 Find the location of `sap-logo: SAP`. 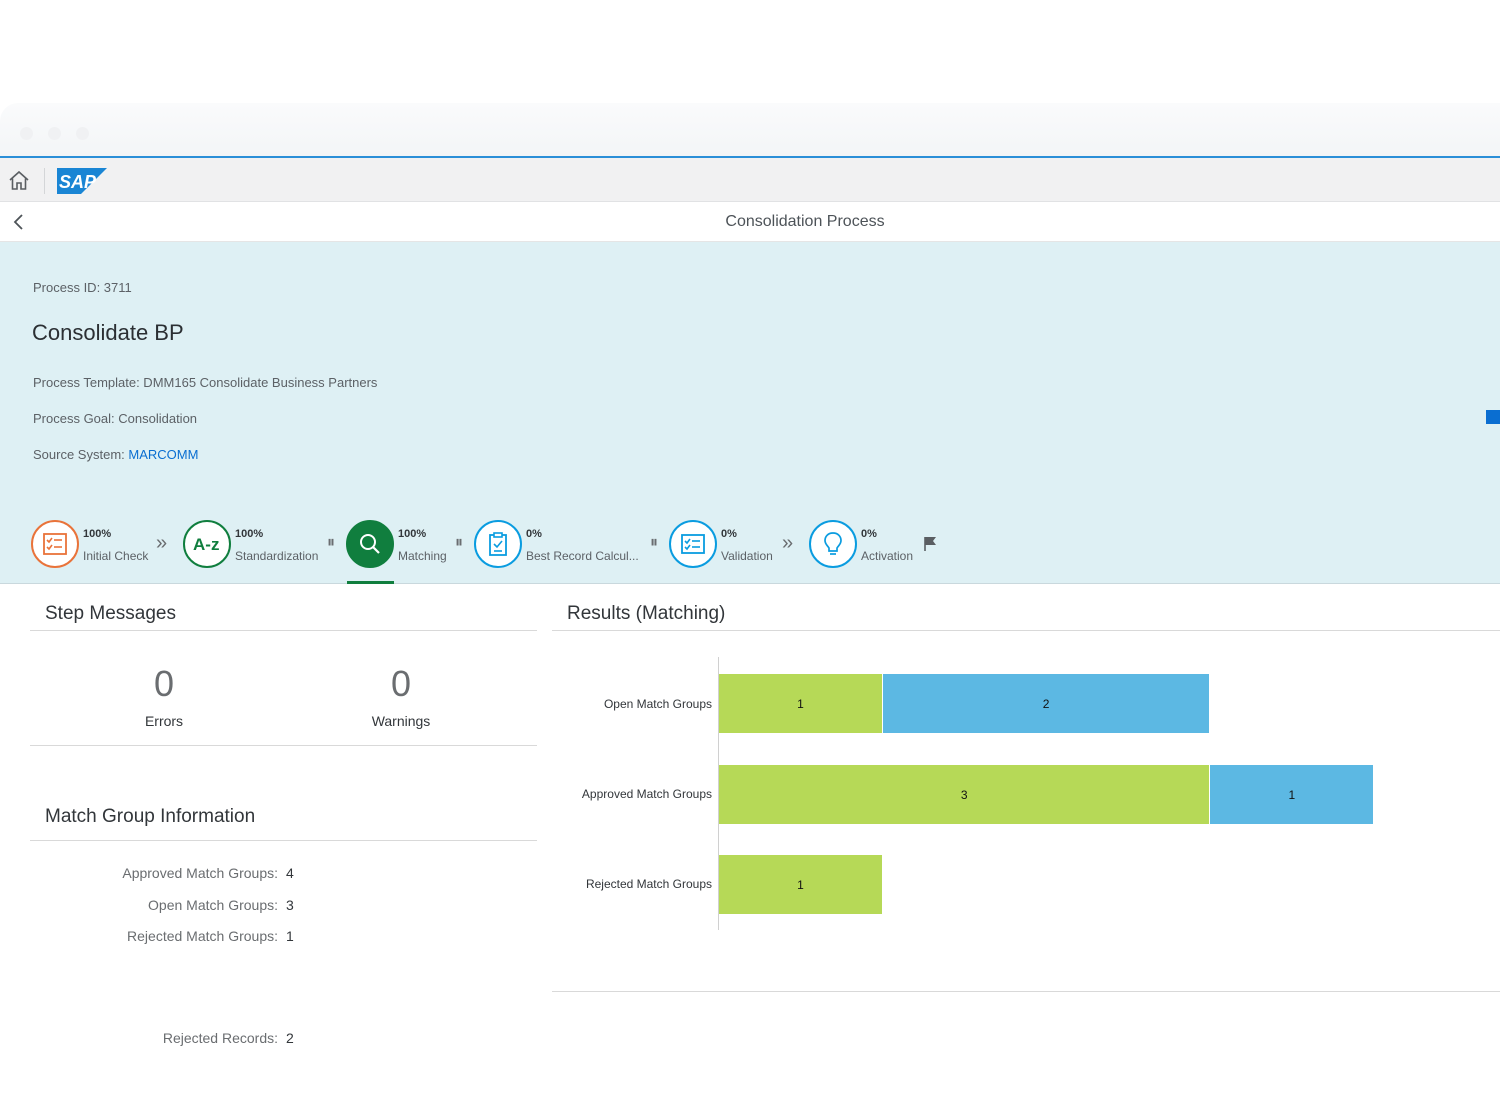

sap-logo: SAP is located at coordinates (82, 183).